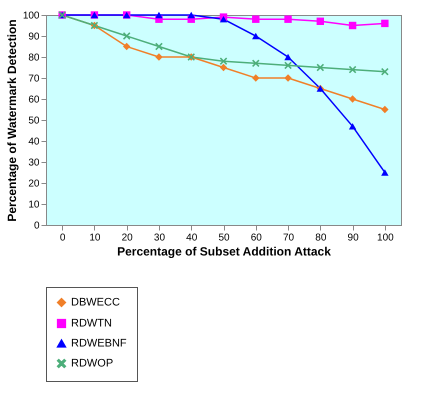  Describe the element at coordinates (95, 238) in the screenshot. I see `x-tick-label: 10` at that location.